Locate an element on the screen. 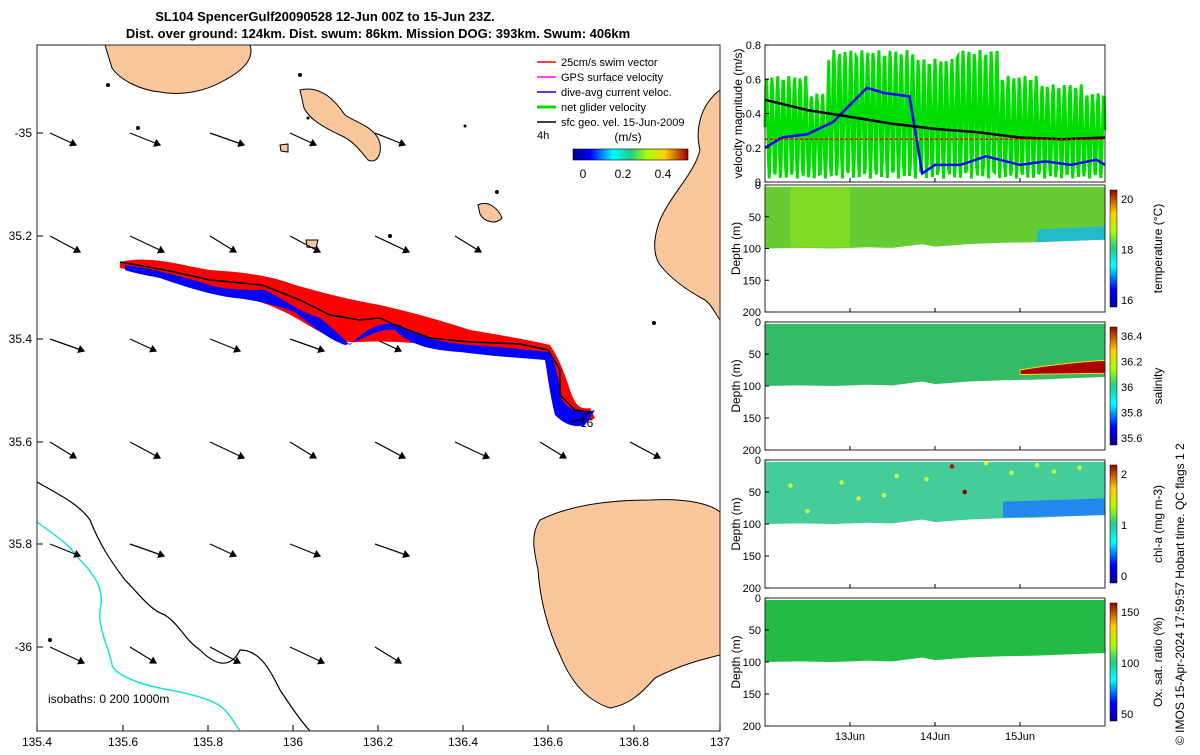 This screenshot has width=1200, height=755. colorbar-tick-label: 1 is located at coordinates (1124, 526).